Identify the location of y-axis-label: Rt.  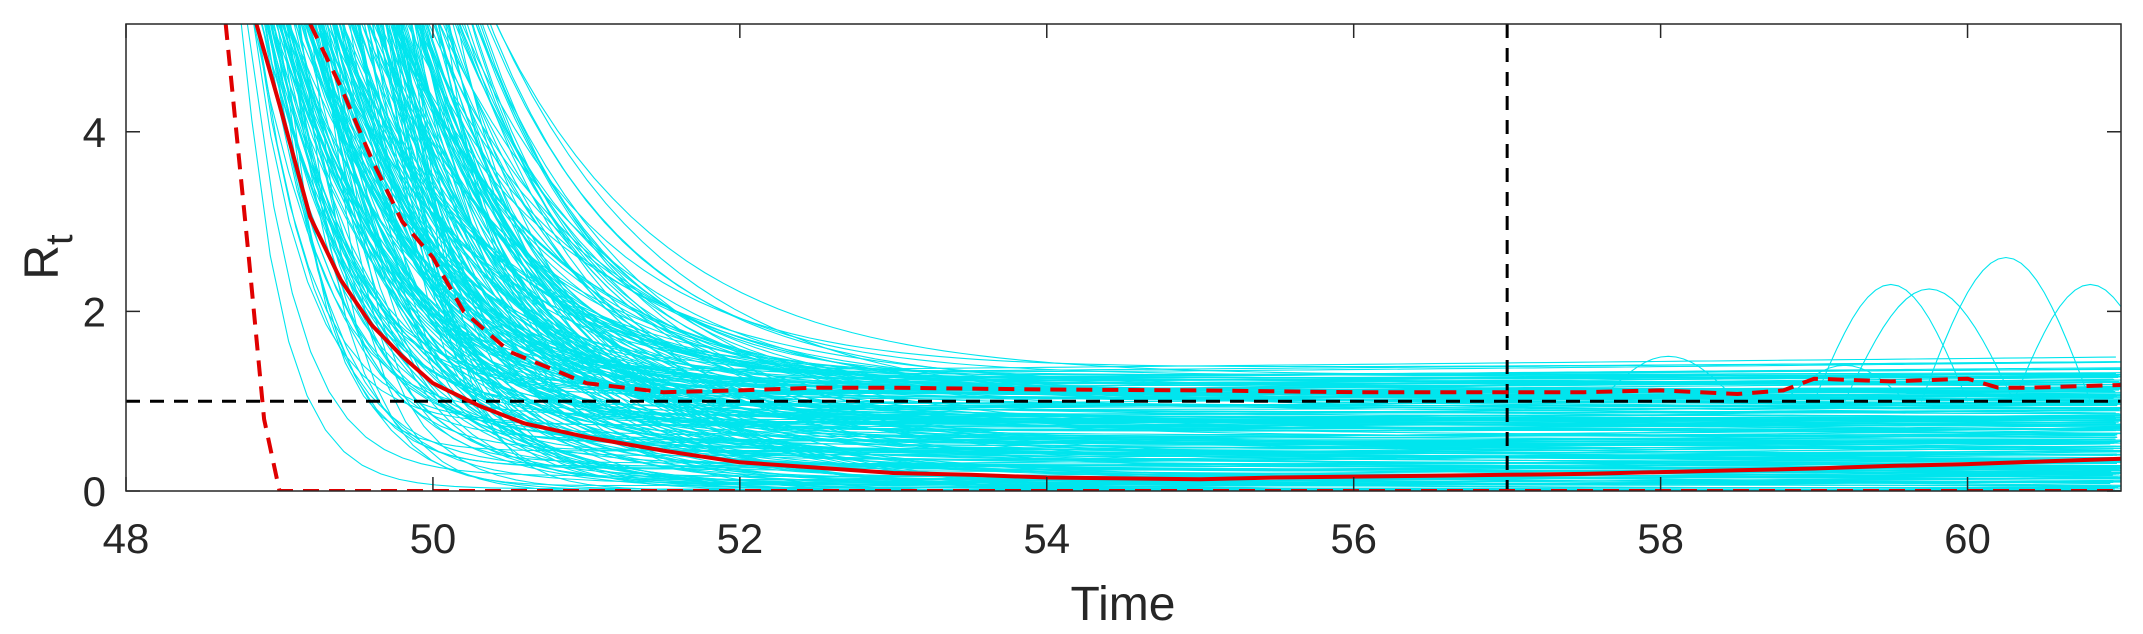
(48, 257).